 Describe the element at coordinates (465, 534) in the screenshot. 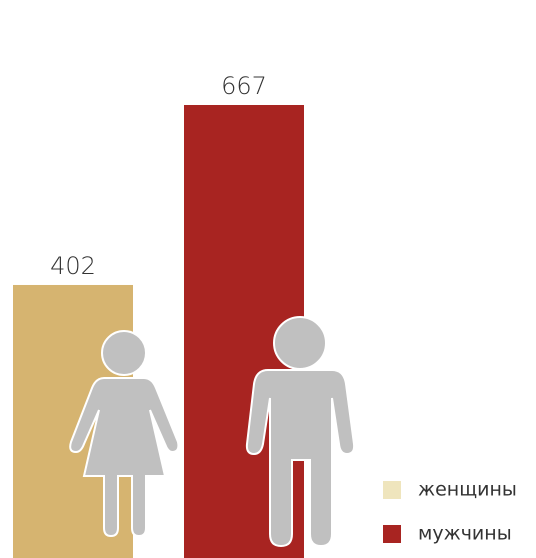

I see `legend-label: мужчины` at that location.